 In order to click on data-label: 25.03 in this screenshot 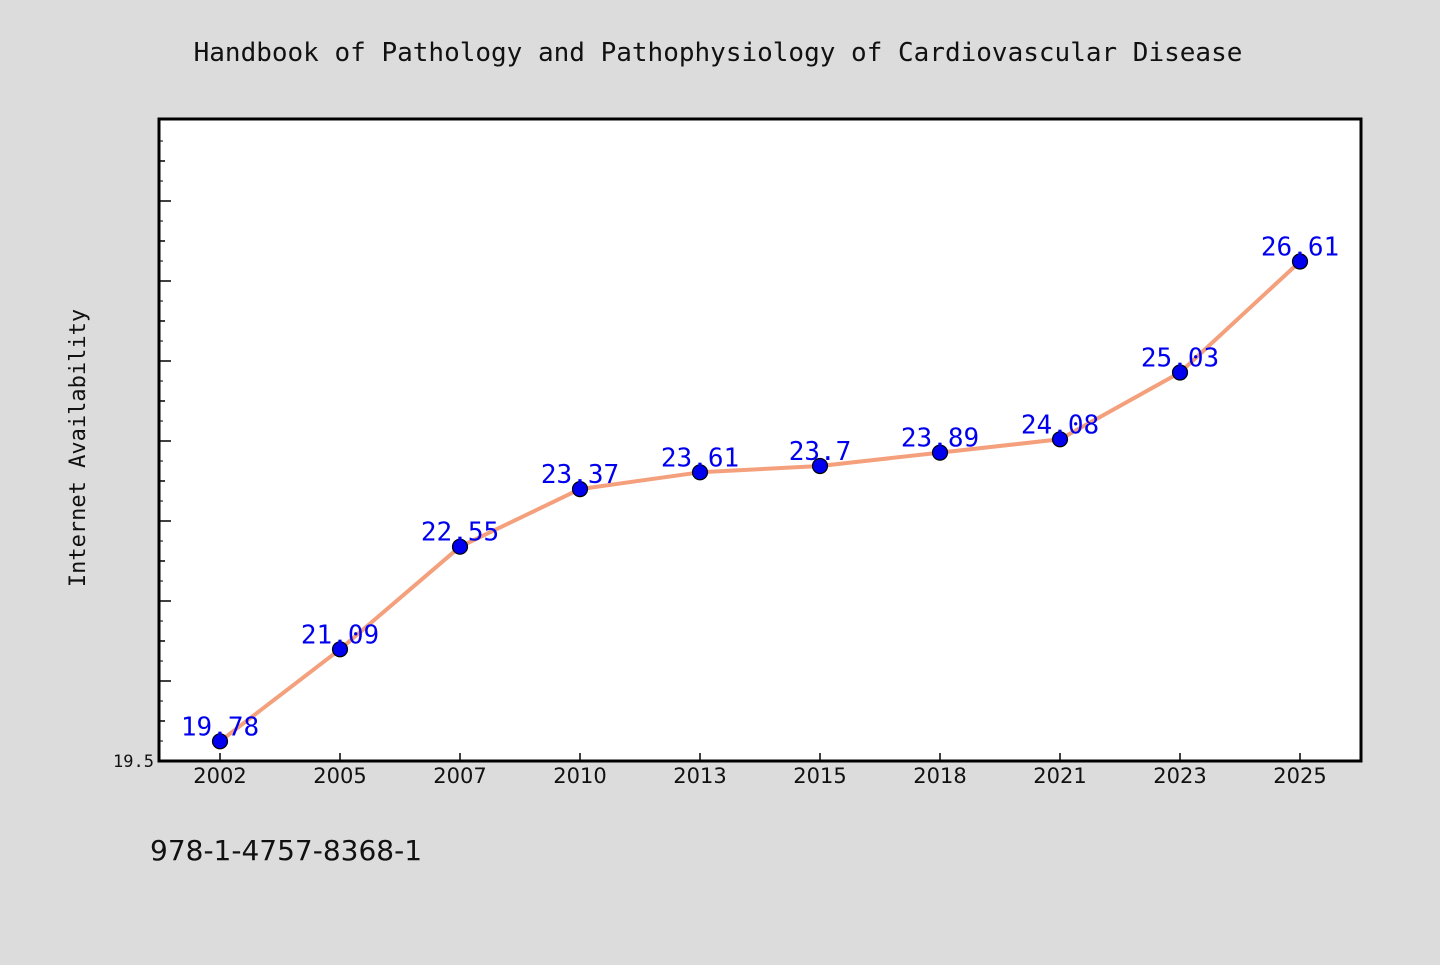, I will do `click(1180, 359)`.